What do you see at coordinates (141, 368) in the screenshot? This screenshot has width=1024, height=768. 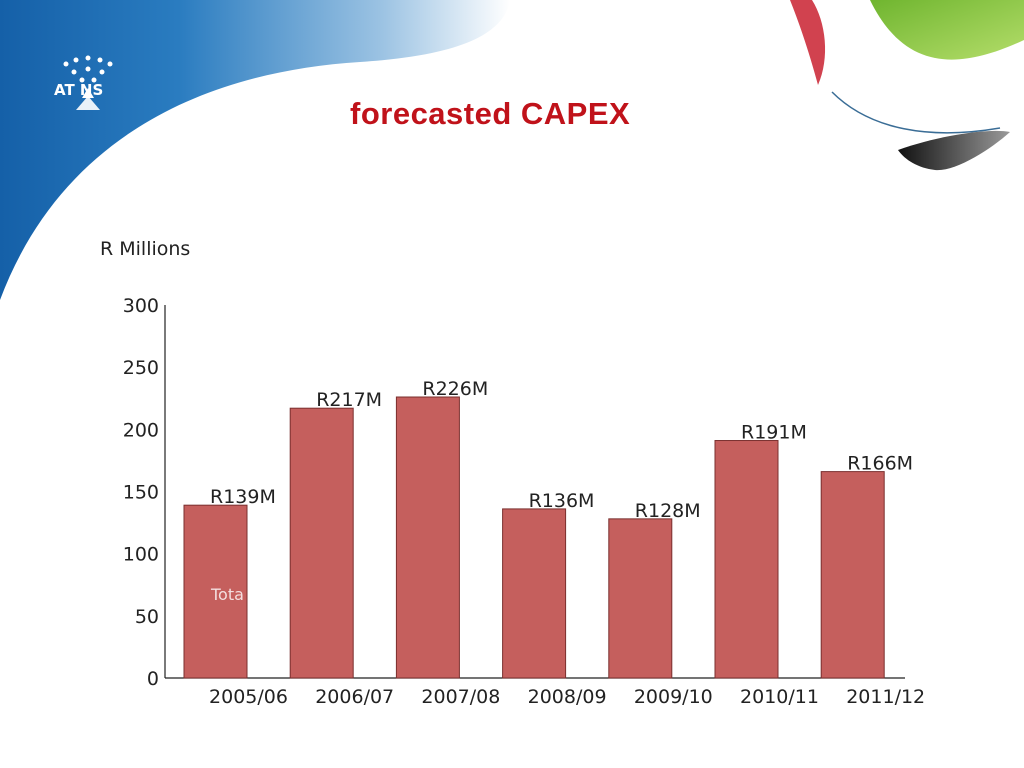 I see `y-tick-label: 250` at bounding box center [141, 368].